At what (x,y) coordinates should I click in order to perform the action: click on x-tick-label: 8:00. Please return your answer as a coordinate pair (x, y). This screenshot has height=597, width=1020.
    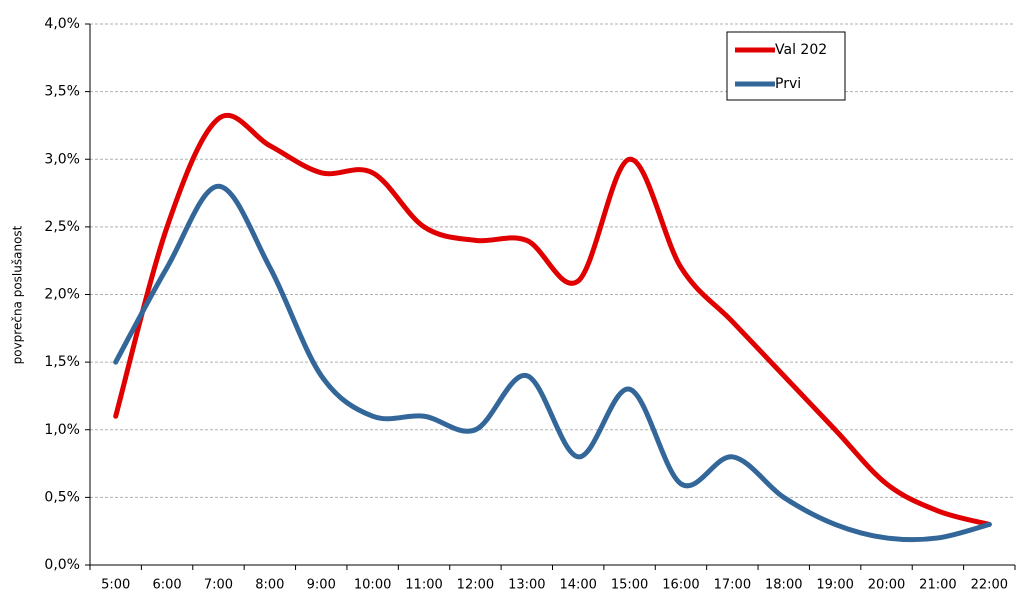
    Looking at the image, I should click on (269, 585).